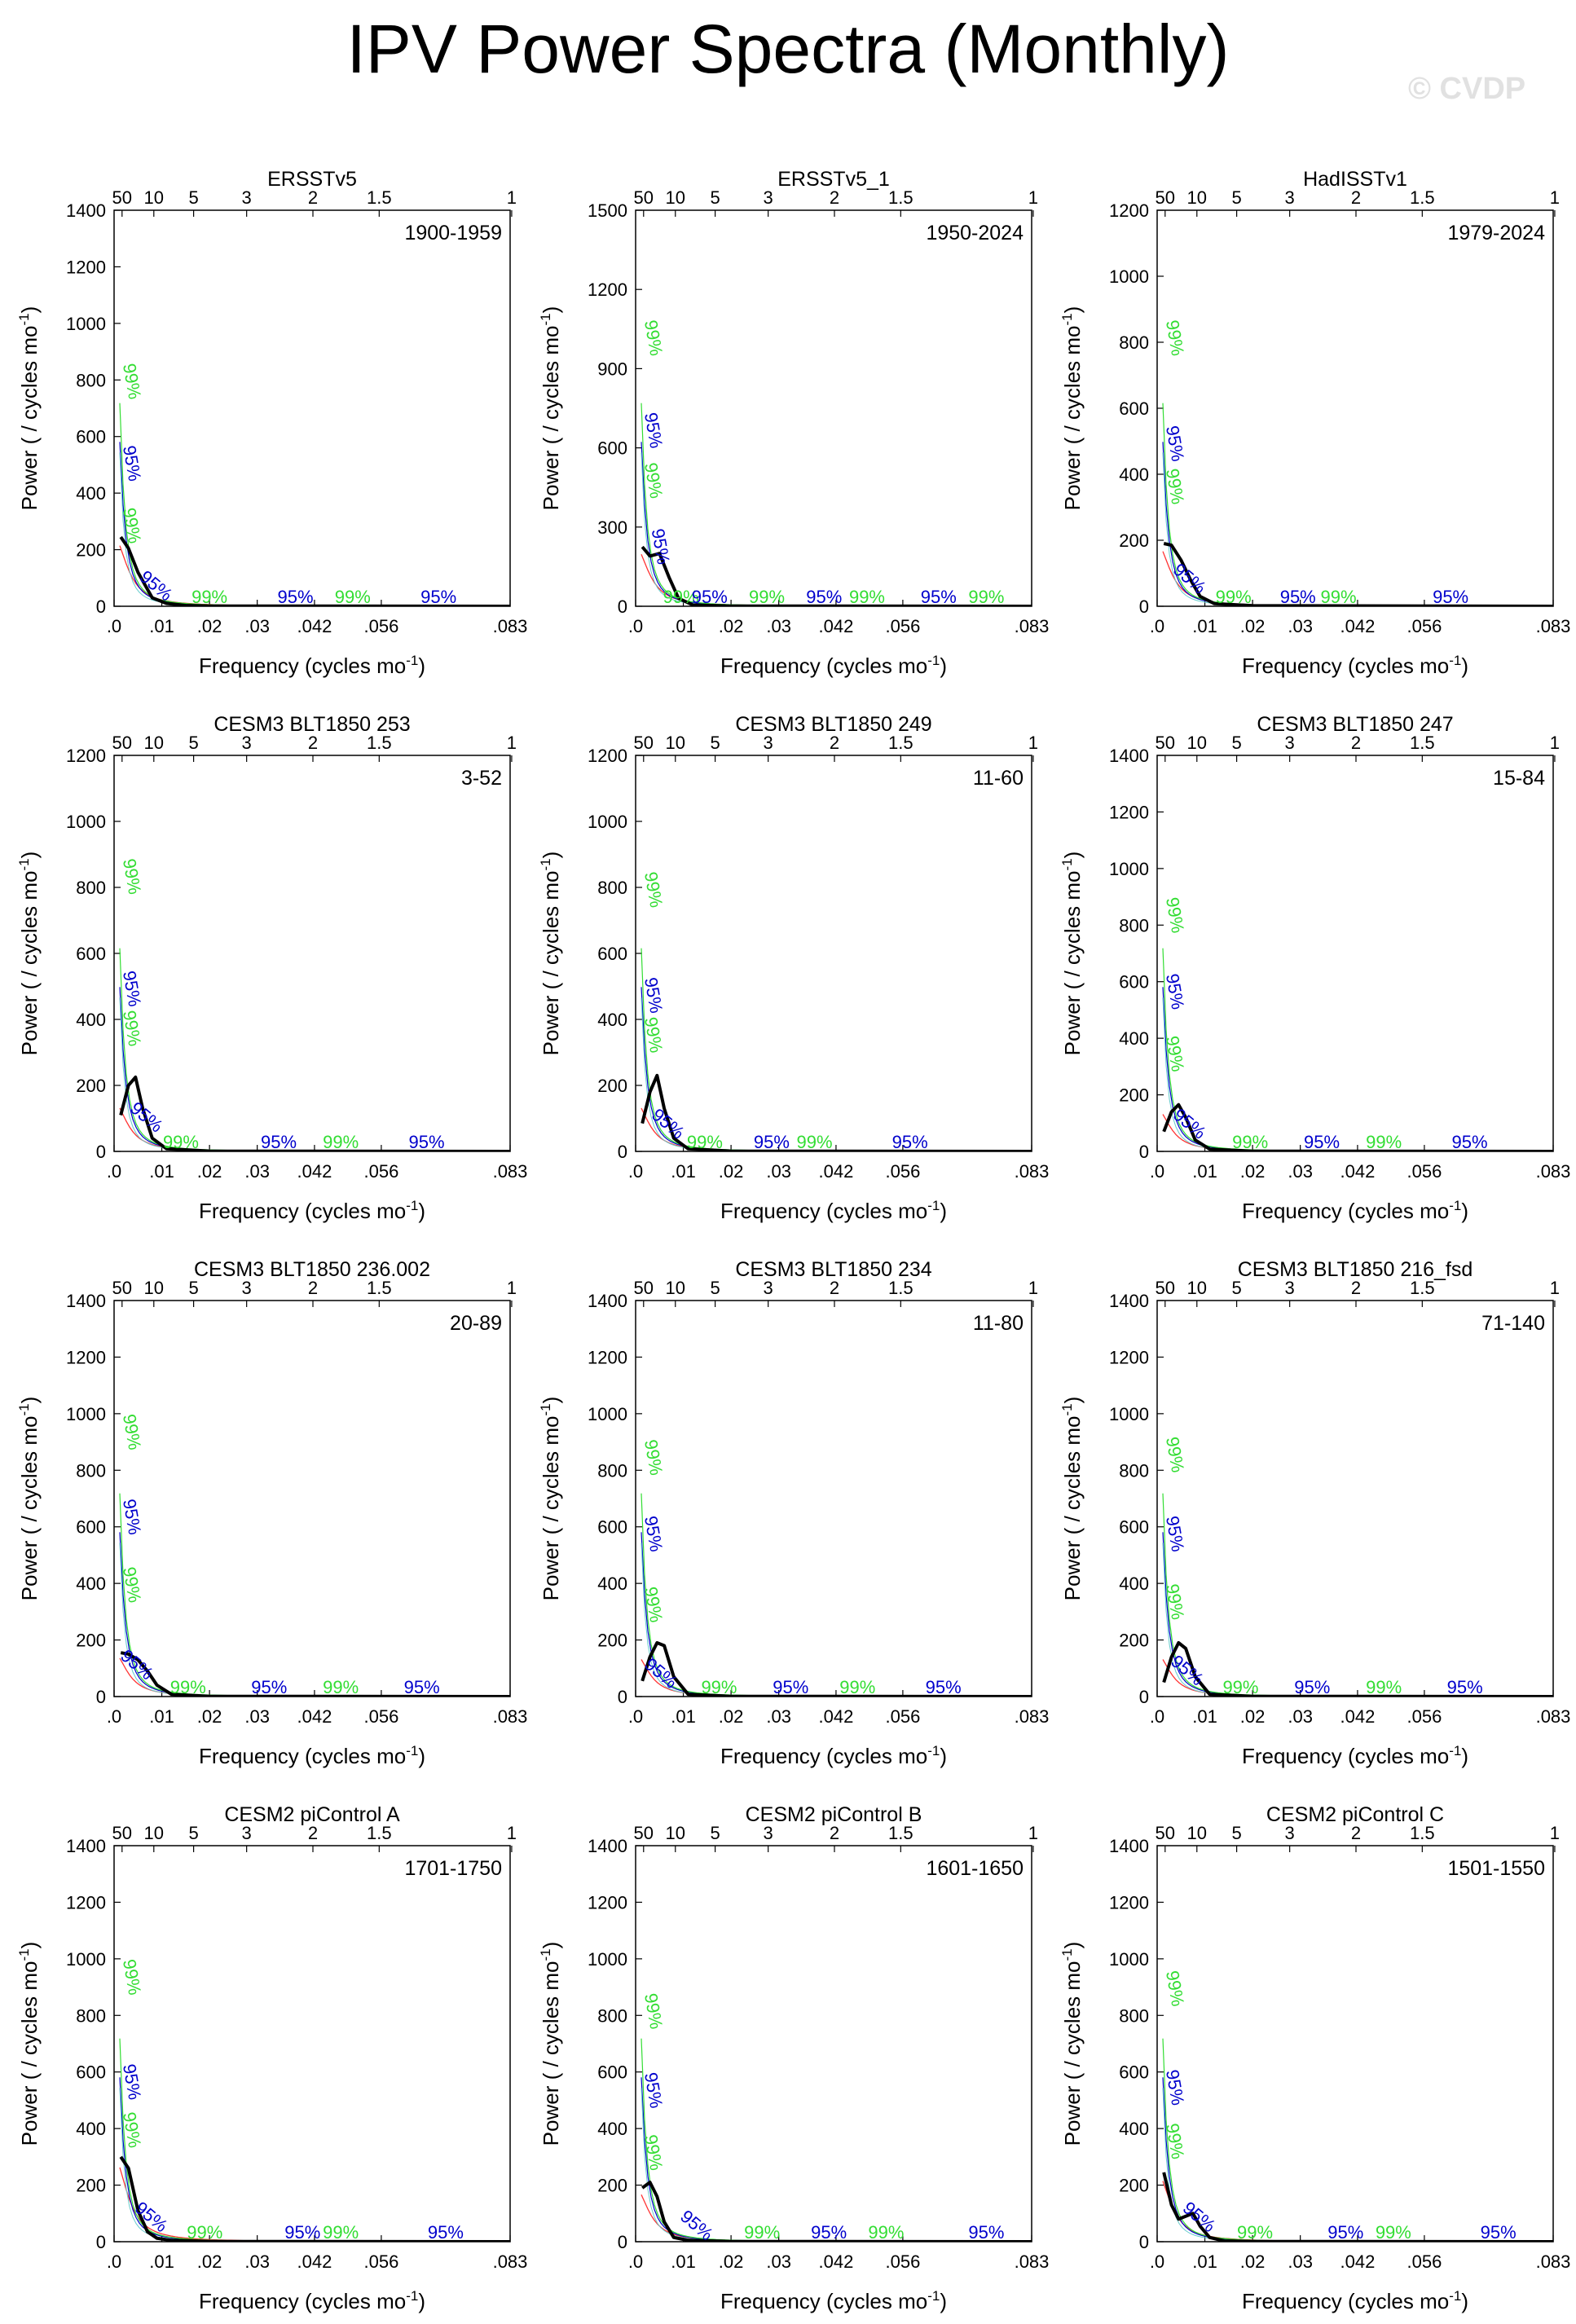 This screenshot has width=1576, height=2324. What do you see at coordinates (1496, 233) in the screenshot?
I see `period-label: 1979-2024` at bounding box center [1496, 233].